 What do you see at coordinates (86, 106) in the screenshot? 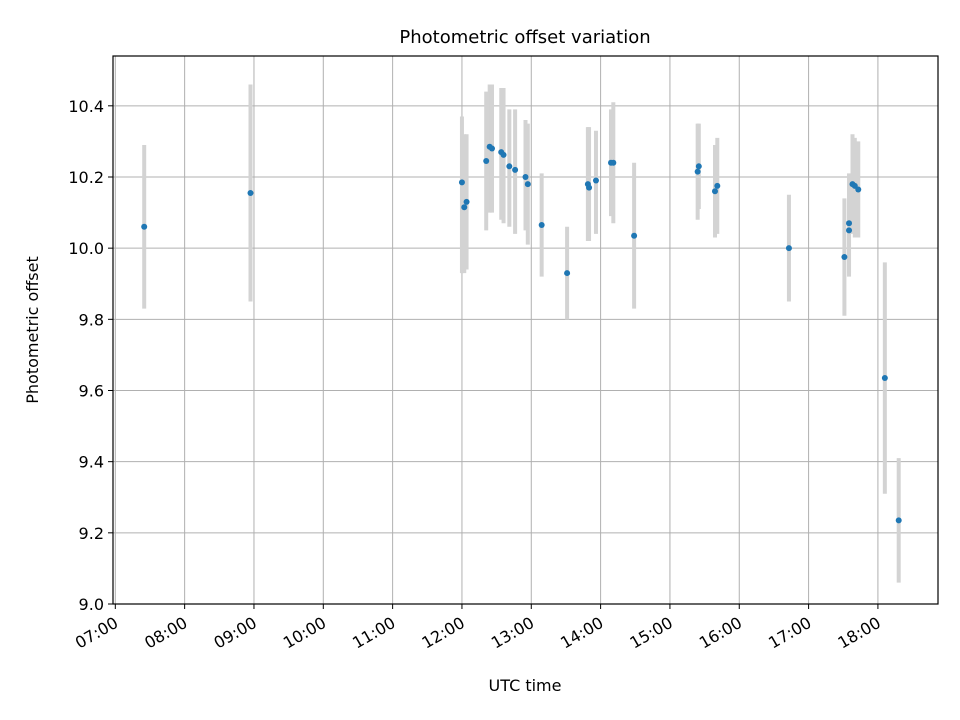
I see `y-tick-label: 10.4` at bounding box center [86, 106].